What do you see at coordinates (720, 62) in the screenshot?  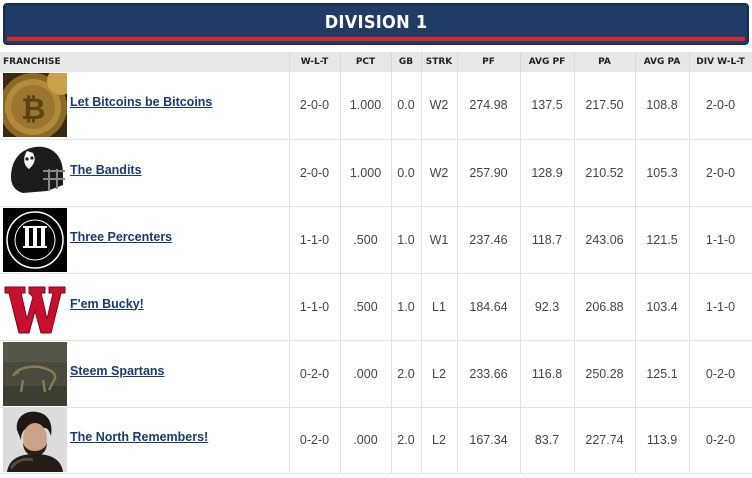 I see `column-header-div-wlt: DIV W-L-T` at bounding box center [720, 62].